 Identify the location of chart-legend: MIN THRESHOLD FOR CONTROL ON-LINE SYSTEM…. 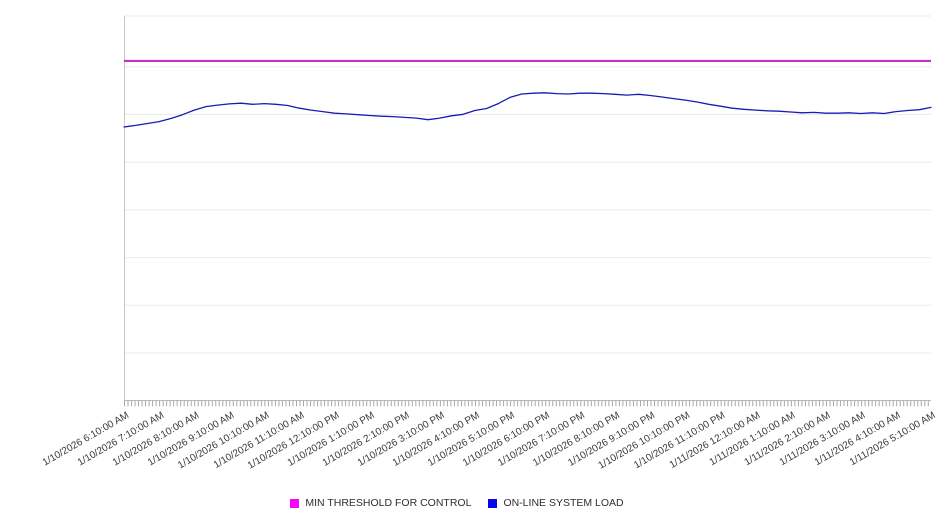
(465, 503).